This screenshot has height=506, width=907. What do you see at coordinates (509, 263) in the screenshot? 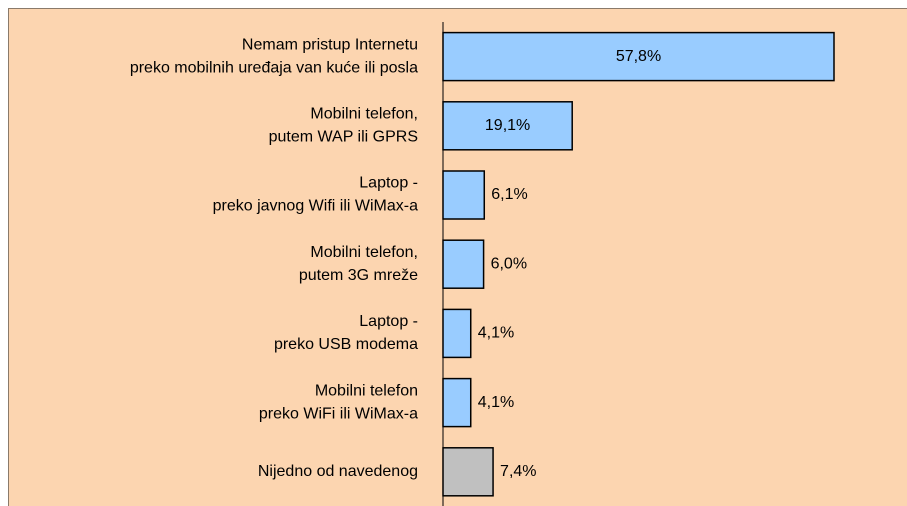
I see `value-label: 6,0%` at bounding box center [509, 263].